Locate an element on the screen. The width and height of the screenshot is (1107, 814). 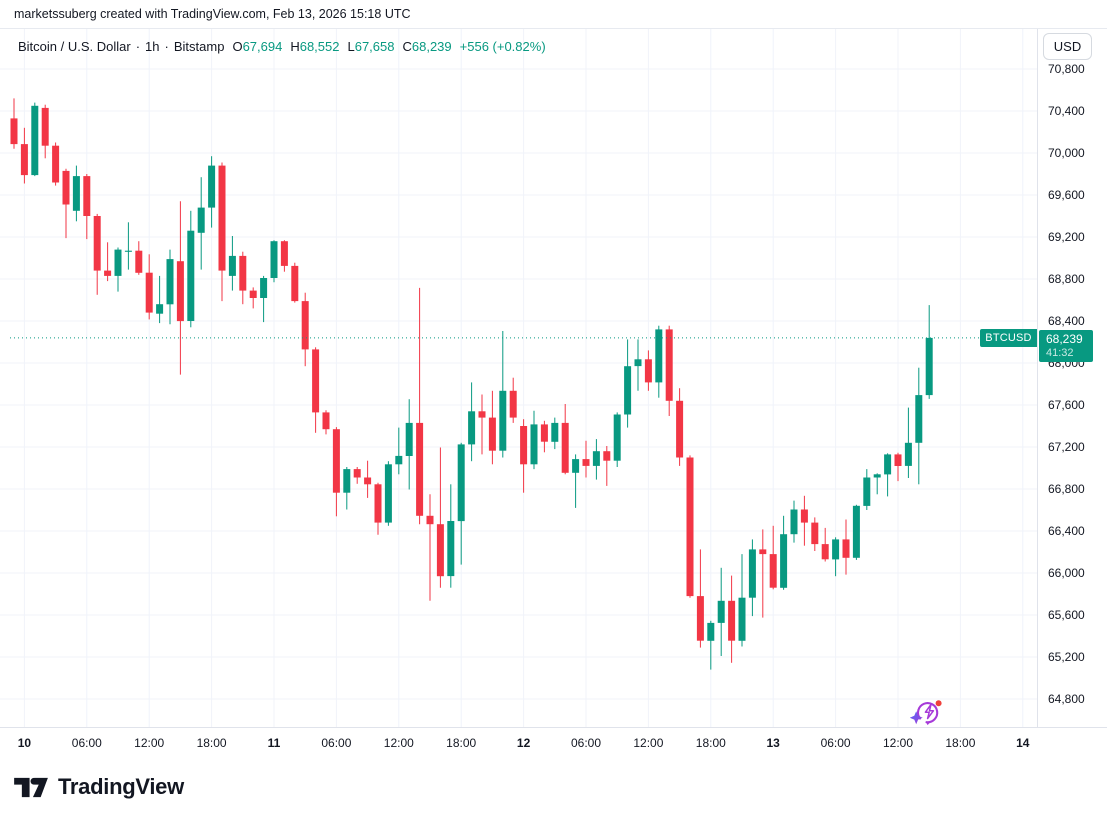
price-tick-label: 69,600 is located at coordinates (1066, 195).